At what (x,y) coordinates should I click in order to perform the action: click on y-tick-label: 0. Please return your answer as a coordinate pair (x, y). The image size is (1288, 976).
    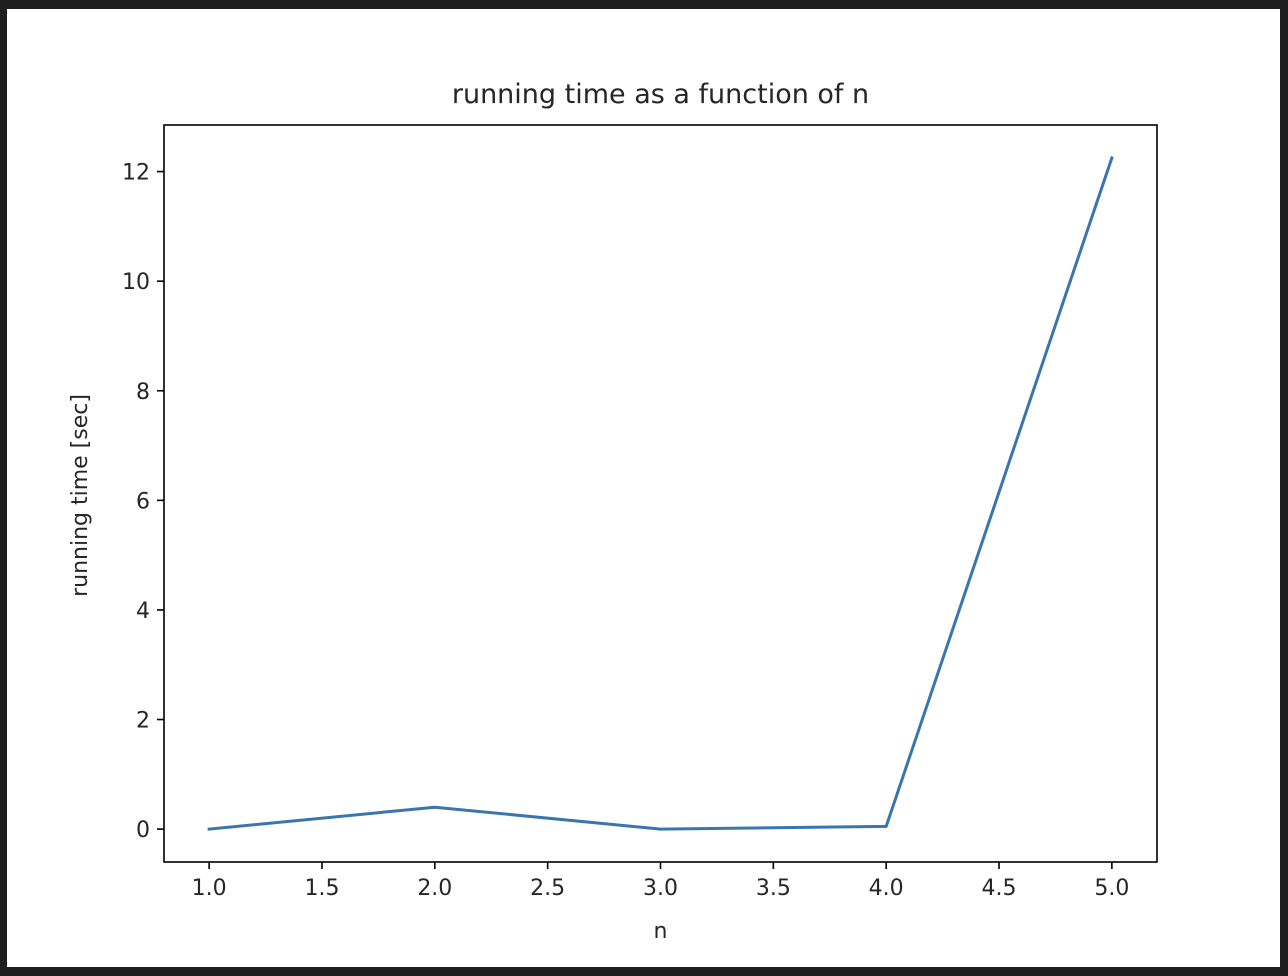
    Looking at the image, I should click on (143, 830).